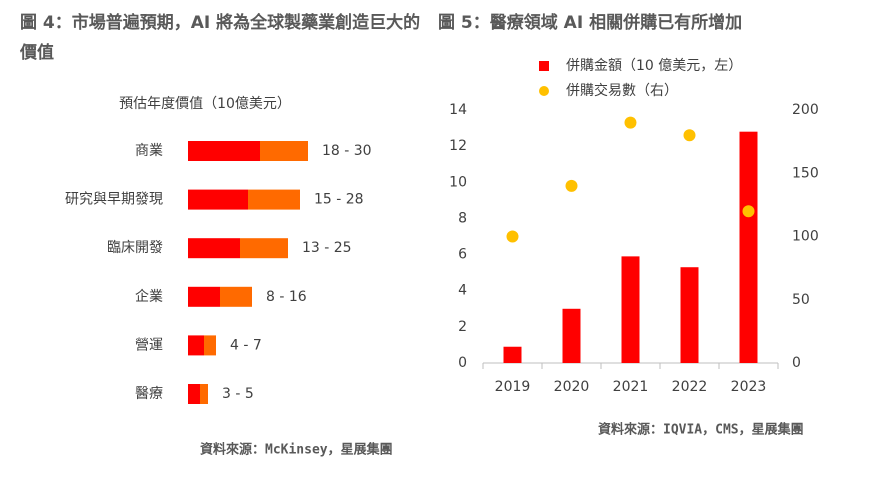  Describe the element at coordinates (462, 363) in the screenshot. I see `y-tick-label: 0` at that location.